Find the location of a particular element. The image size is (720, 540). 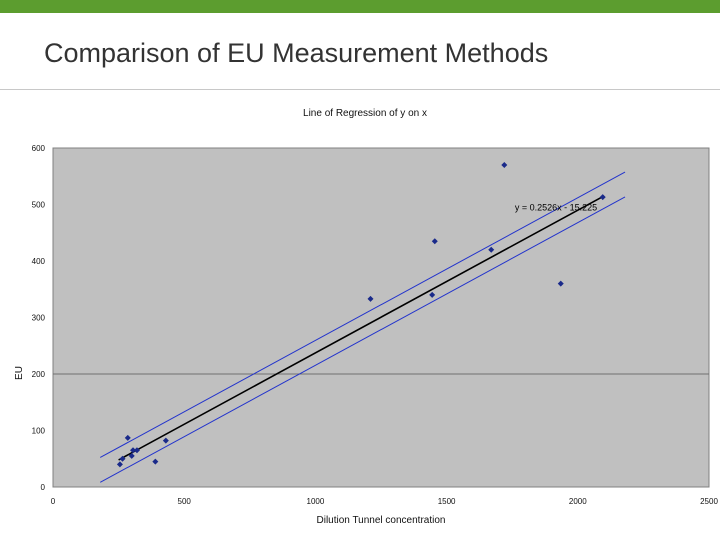

x-axis-label: Dilution Tunnel concentration is located at coordinates (381, 520).